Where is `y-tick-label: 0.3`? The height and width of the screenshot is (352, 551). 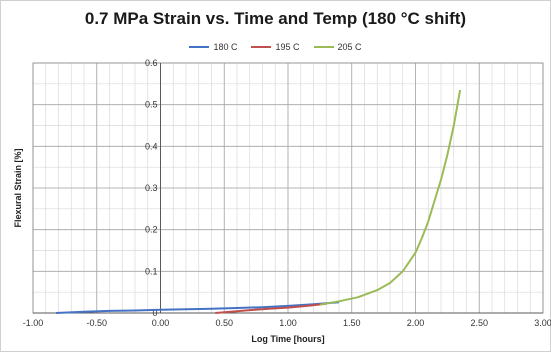
y-tick-label: 0.3 is located at coordinates (151, 188).